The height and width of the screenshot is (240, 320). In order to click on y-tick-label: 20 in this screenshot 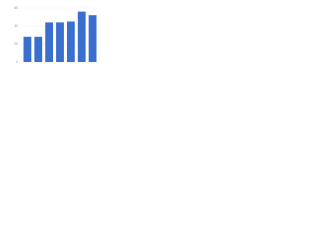, I will do `click(16, 44)`.